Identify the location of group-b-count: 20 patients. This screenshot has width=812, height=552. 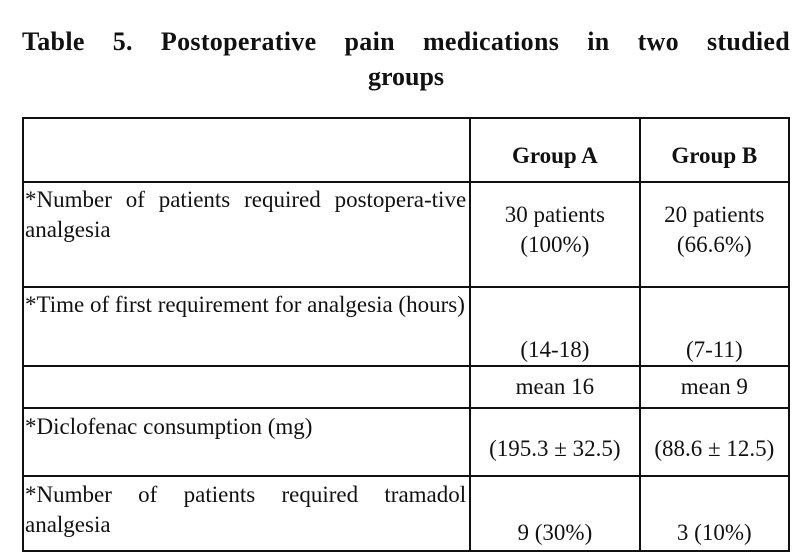
(714, 214).